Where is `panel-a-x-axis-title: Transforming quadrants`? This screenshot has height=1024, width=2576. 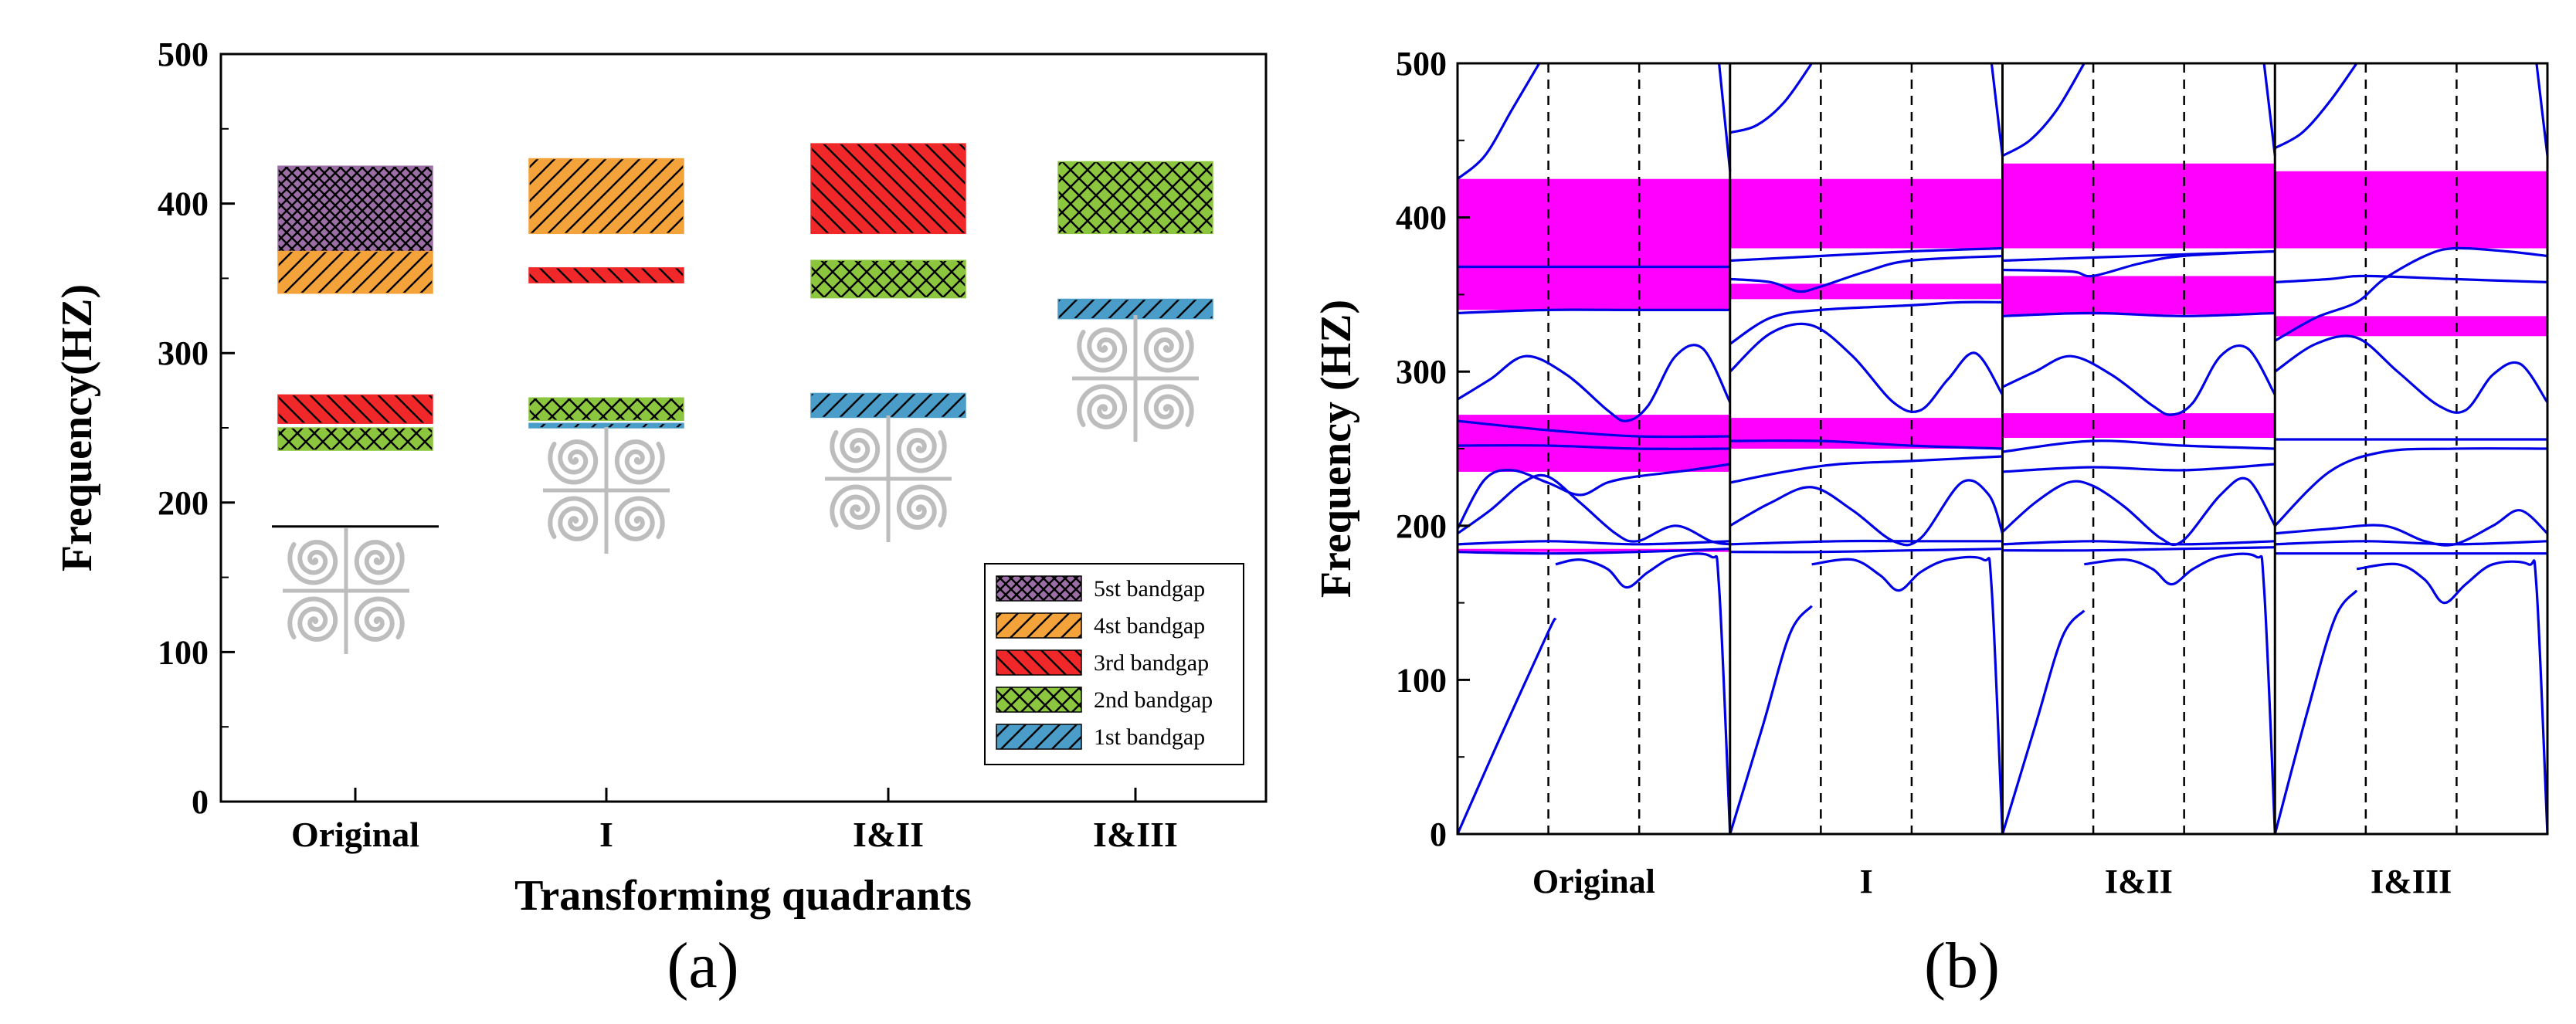
panel-a-x-axis-title: Transforming quadrants is located at coordinates (743, 896).